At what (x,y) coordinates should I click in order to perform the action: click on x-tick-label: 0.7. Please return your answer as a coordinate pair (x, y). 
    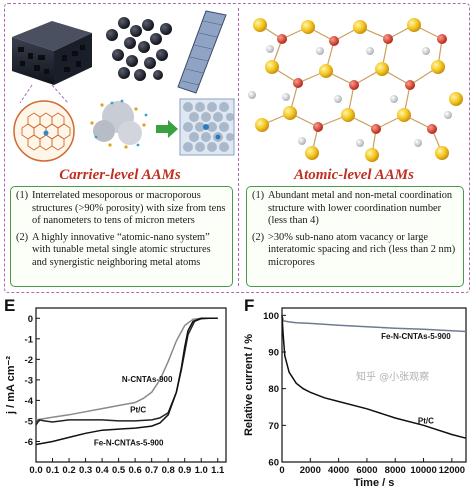
    Looking at the image, I should click on (151, 470).